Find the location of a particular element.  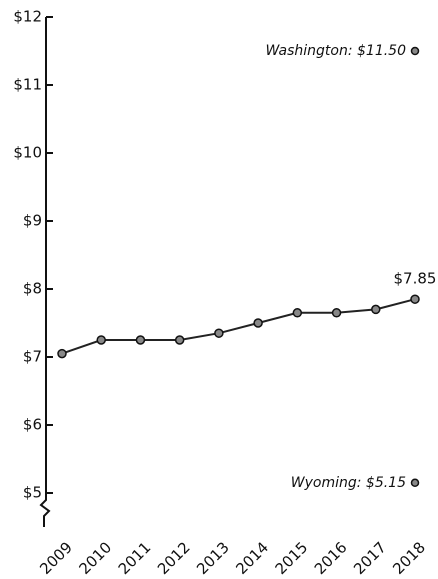

value-label: $7.85 is located at coordinates (415, 279).